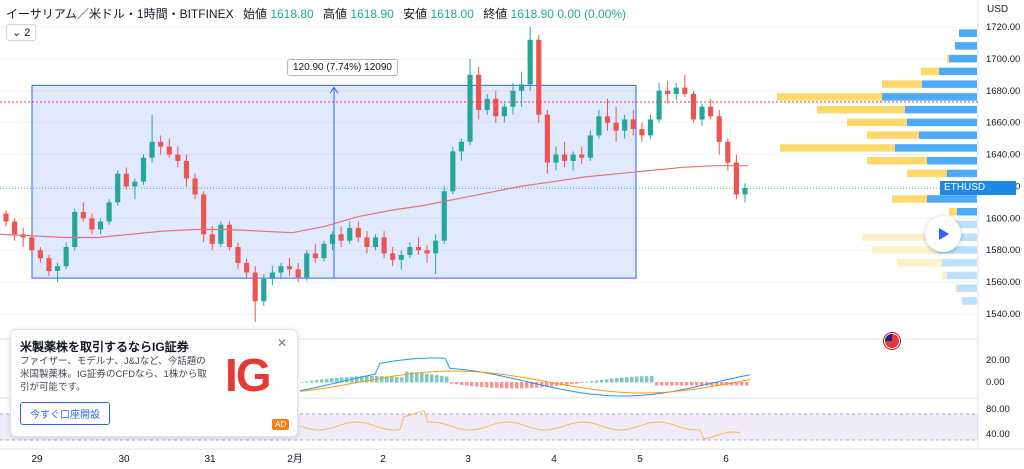  What do you see at coordinates (124, 459) in the screenshot?
I see `x-tick-label: 30` at bounding box center [124, 459].